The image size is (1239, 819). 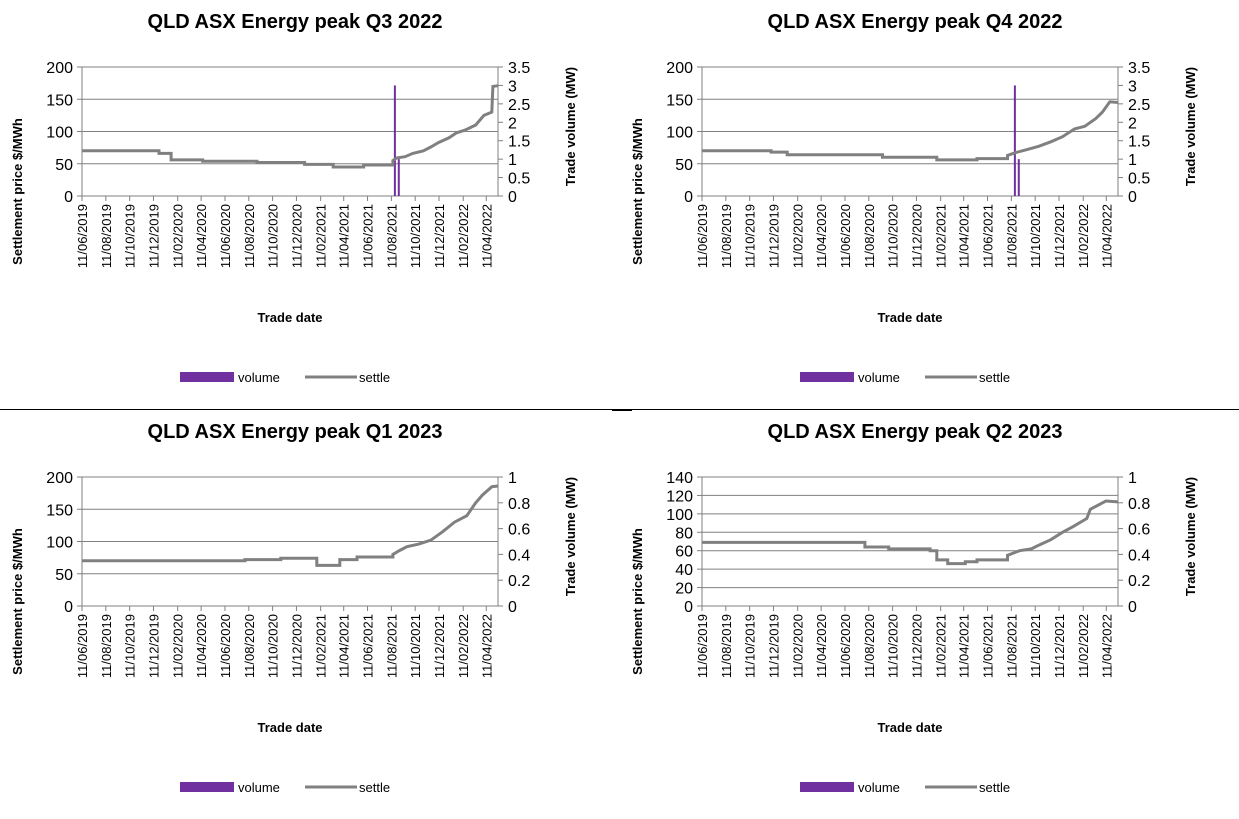 What do you see at coordinates (273, 236) in the screenshot?
I see `x-tick-label: 11/10/2020` at bounding box center [273, 236].